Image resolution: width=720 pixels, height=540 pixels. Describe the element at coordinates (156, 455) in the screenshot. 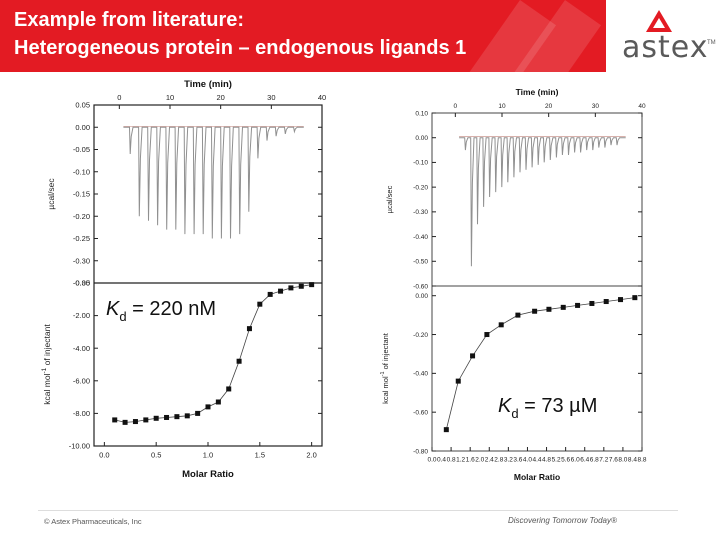

I see `x-tick-label: 0.5` at that location.